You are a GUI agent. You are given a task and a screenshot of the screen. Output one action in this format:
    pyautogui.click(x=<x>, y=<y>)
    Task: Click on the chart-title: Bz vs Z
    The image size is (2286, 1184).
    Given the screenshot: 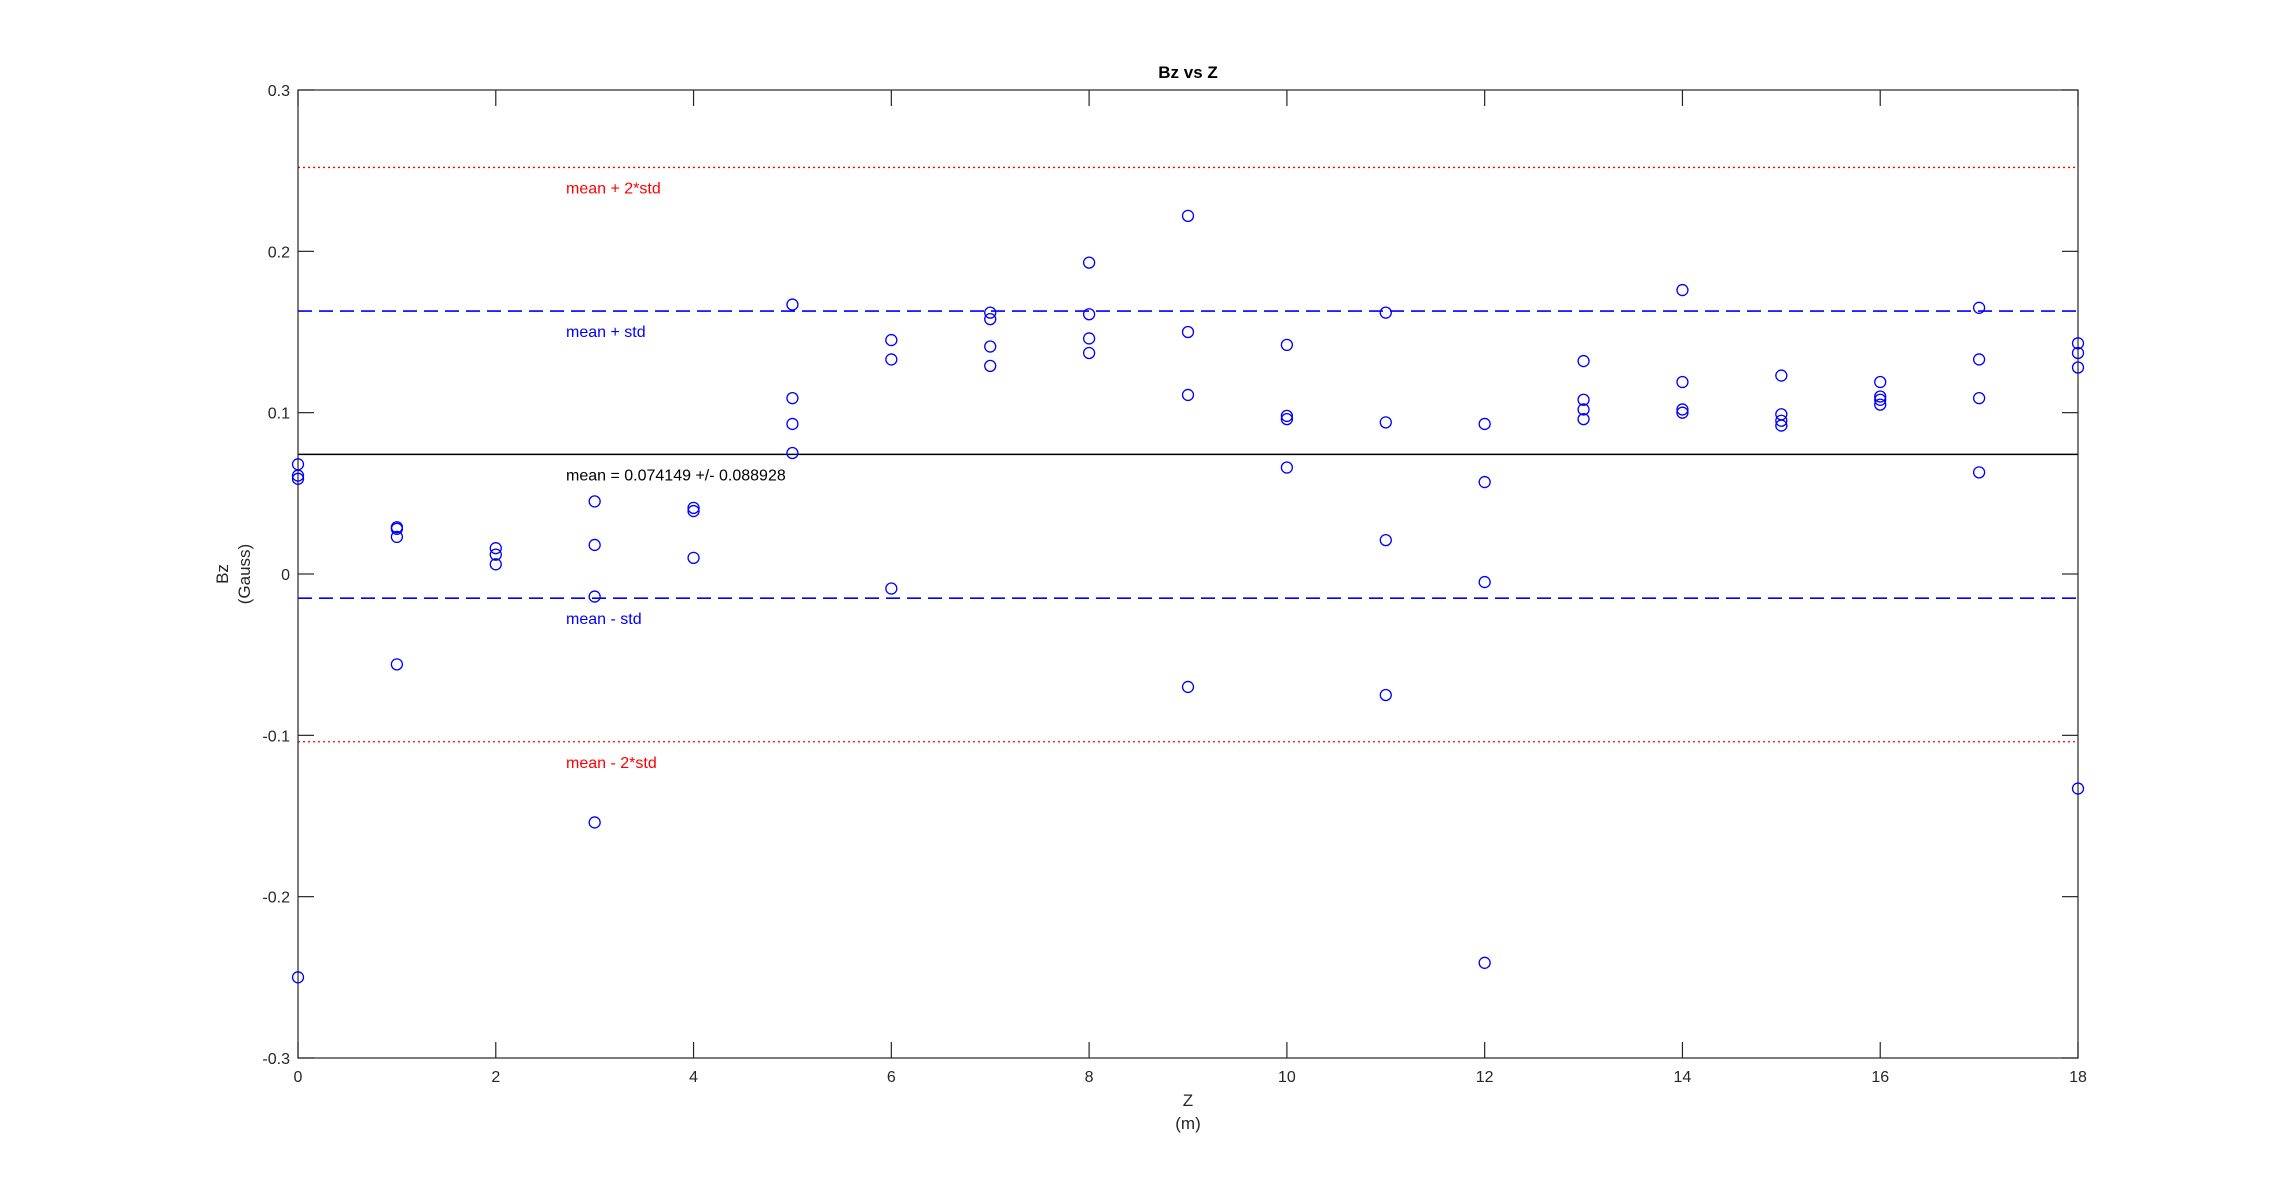 What is the action you would take?
    pyautogui.click(x=1188, y=72)
    